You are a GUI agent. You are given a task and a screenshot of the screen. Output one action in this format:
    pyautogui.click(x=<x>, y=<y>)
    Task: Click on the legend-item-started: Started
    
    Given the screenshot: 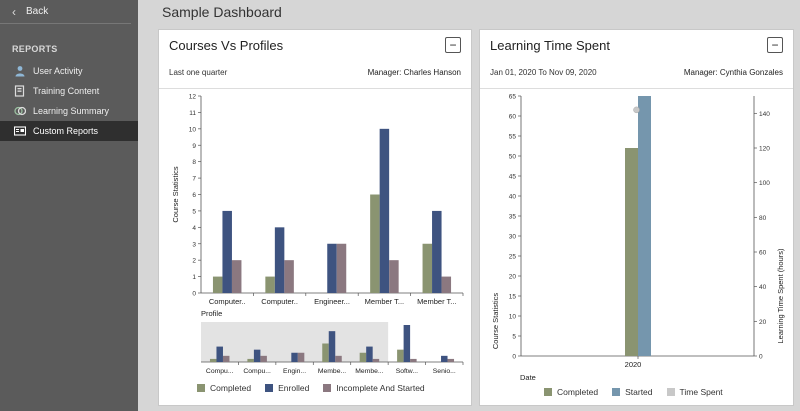 What is the action you would take?
    pyautogui.click(x=632, y=392)
    